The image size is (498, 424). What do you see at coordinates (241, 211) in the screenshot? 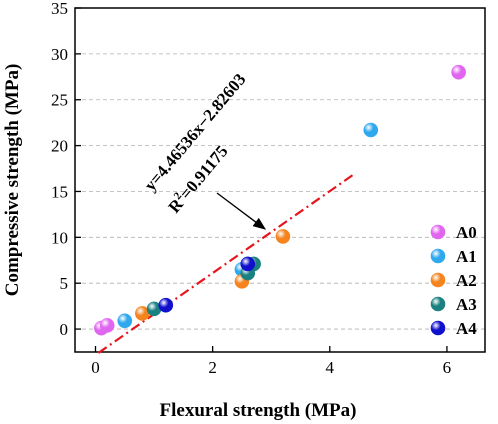
I see `annotation-arrow` at bounding box center [241, 211].